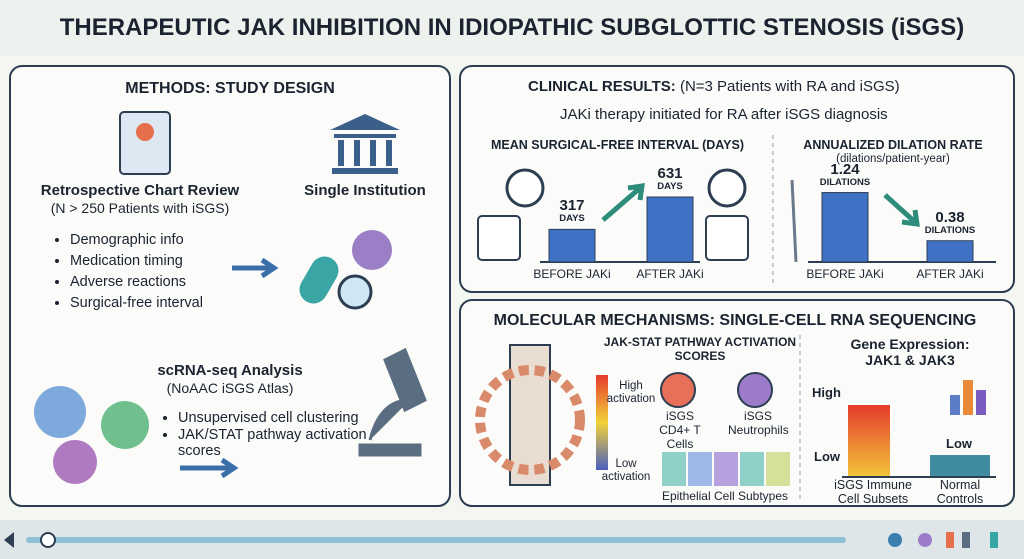 The width and height of the screenshot is (1024, 559). Describe the element at coordinates (960, 492) in the screenshot. I see `group-label: Normal Controls` at that location.